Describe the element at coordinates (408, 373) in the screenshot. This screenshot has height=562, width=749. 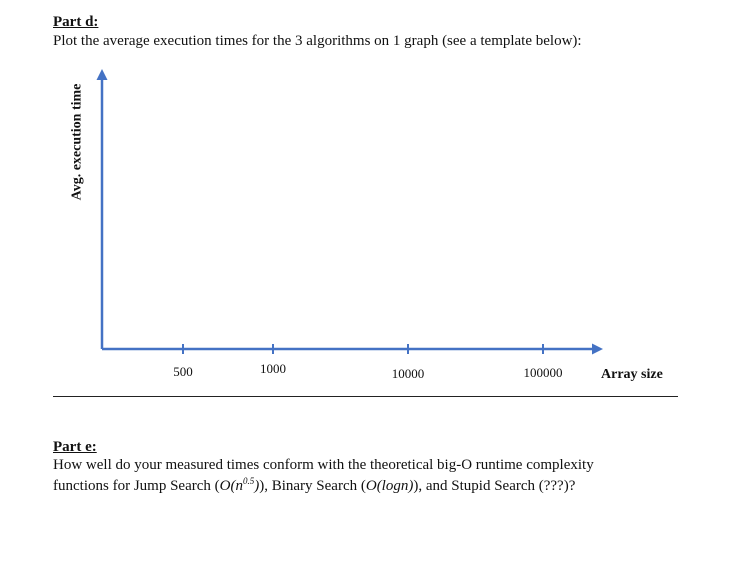
I see `x-tick-label-10000: 10000` at that location.